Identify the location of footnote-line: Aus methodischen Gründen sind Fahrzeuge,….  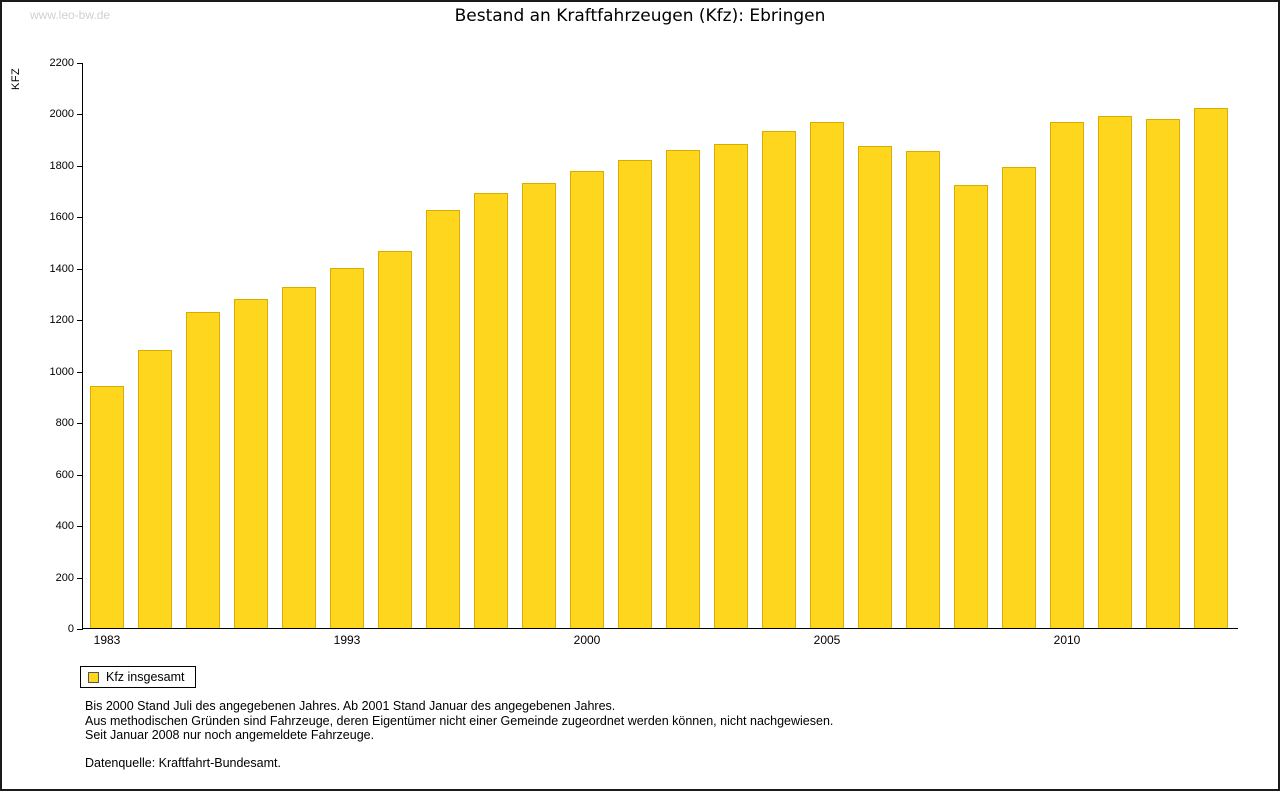
(459, 720).